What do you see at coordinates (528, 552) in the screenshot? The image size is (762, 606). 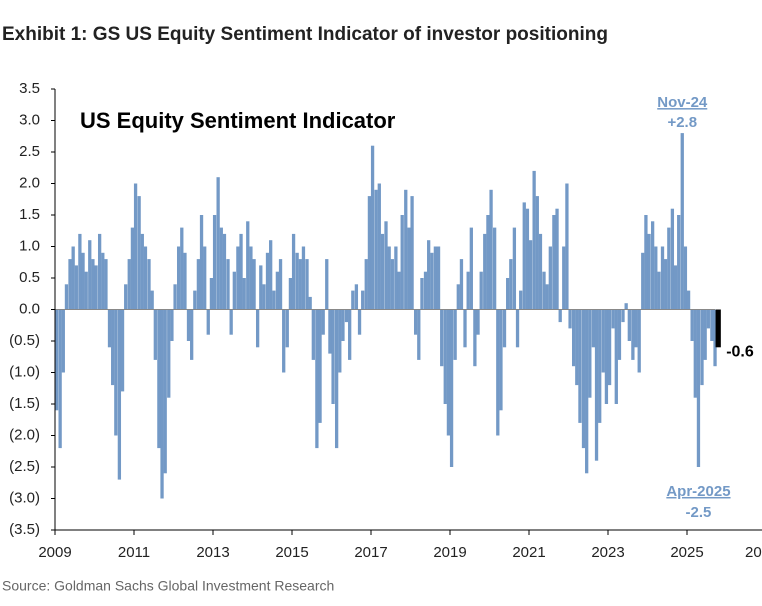 I see `x-tick-label: 2021` at bounding box center [528, 552].